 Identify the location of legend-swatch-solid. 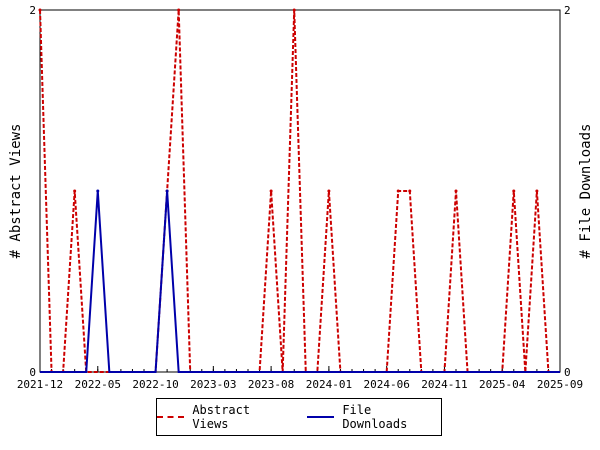
(321, 417).